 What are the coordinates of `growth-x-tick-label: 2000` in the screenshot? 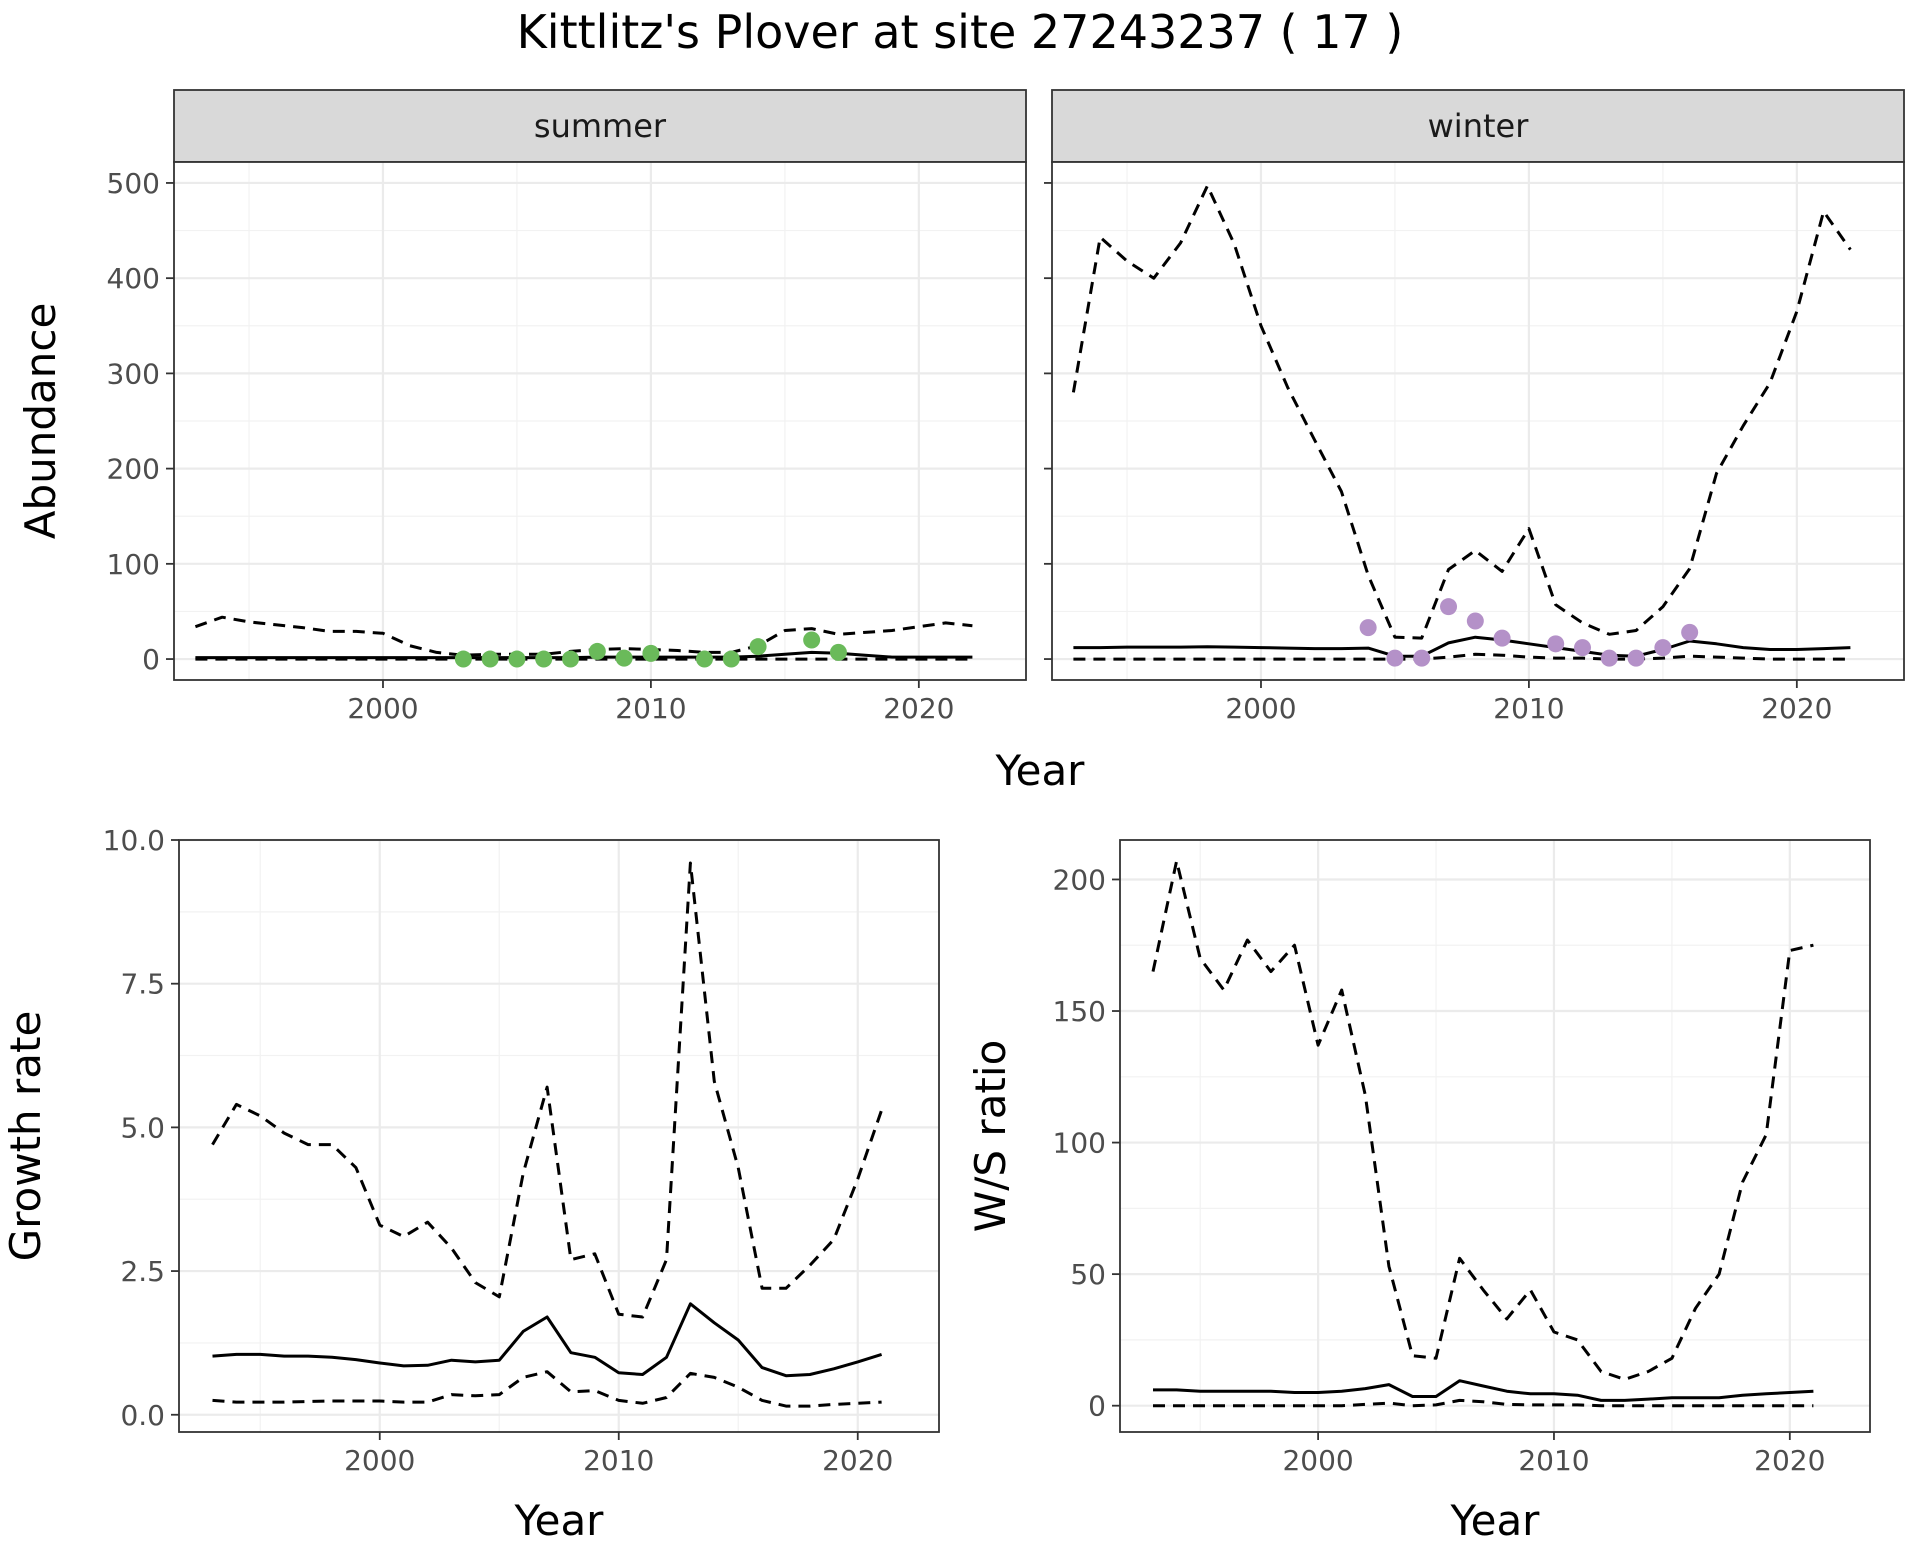 It's located at (379, 1460).